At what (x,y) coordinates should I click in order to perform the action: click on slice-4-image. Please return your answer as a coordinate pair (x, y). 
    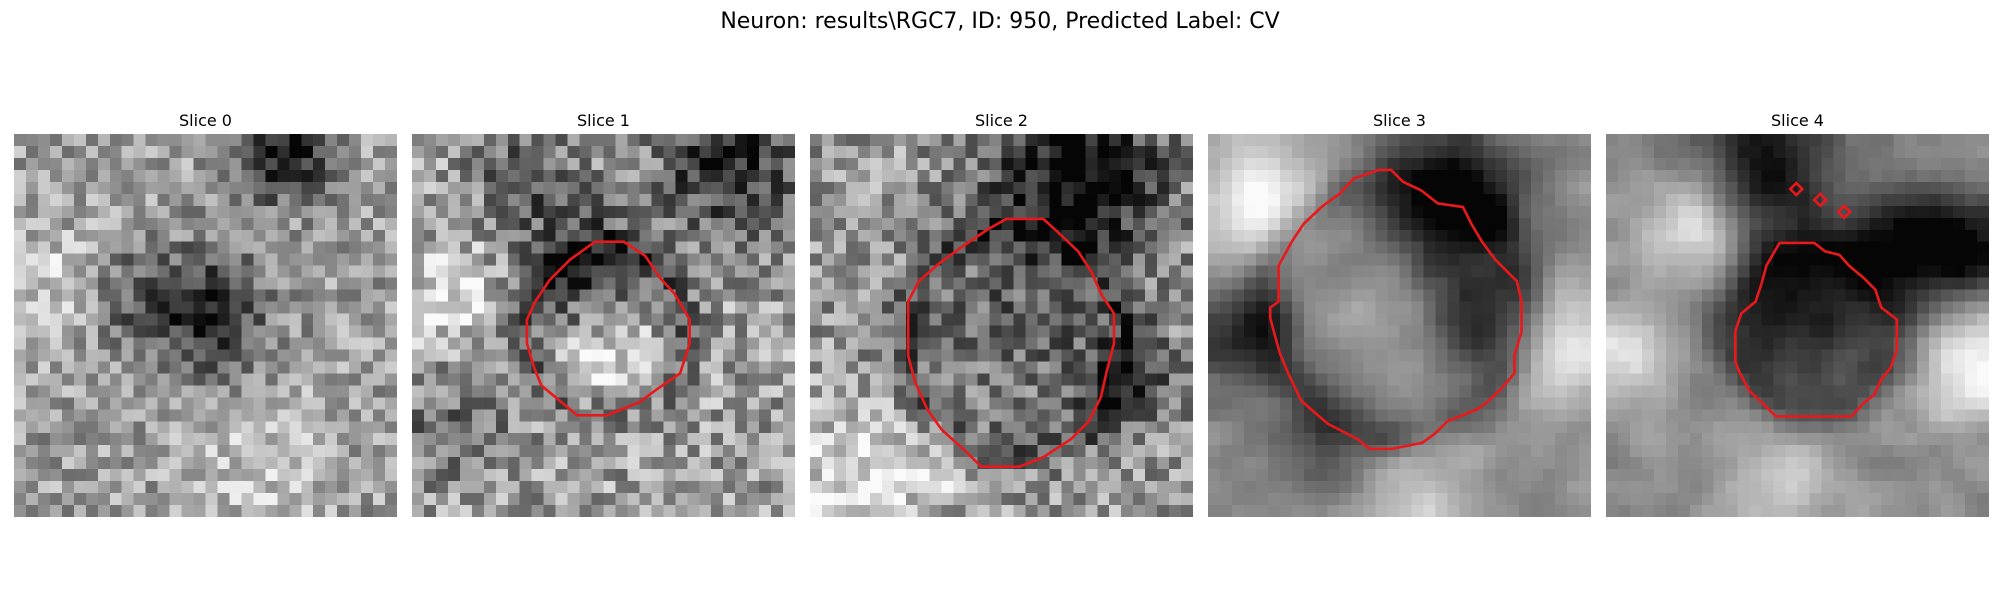
    Looking at the image, I should click on (1797, 325).